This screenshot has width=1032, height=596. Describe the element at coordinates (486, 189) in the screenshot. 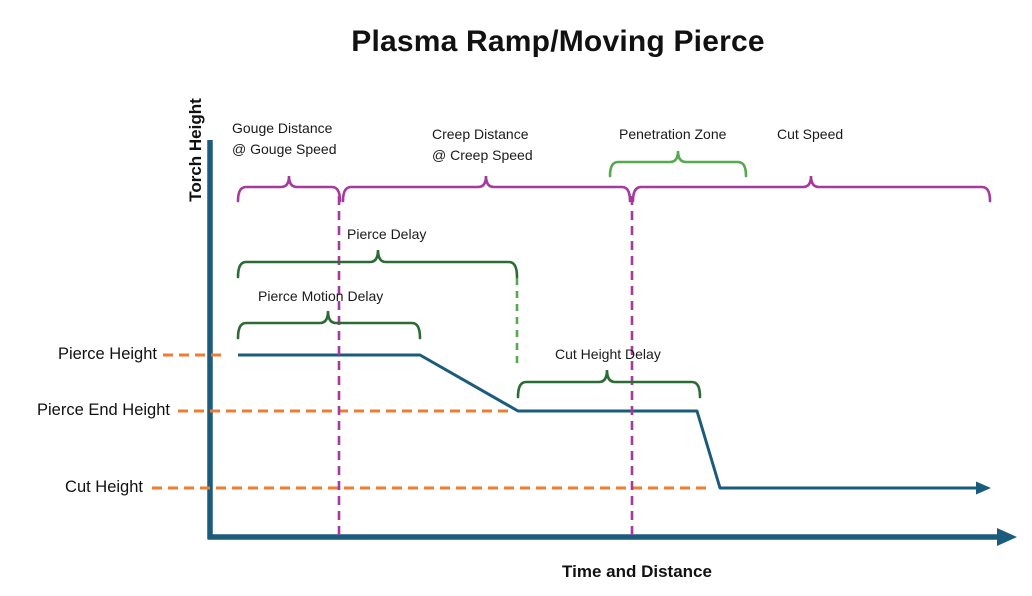

I see `creep-distance-brace` at that location.